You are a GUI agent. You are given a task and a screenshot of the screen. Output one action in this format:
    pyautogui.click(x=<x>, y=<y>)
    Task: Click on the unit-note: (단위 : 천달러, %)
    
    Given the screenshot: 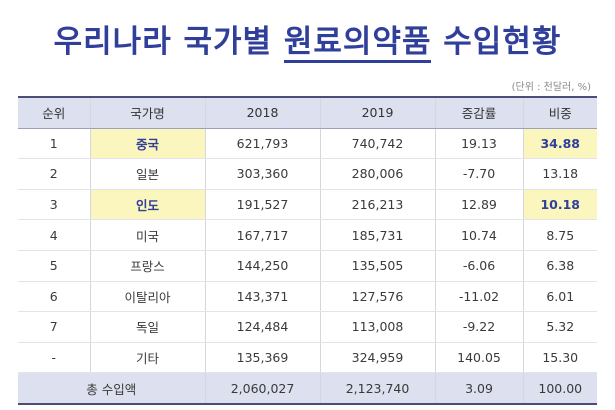 What is the action you would take?
    pyautogui.click(x=551, y=87)
    